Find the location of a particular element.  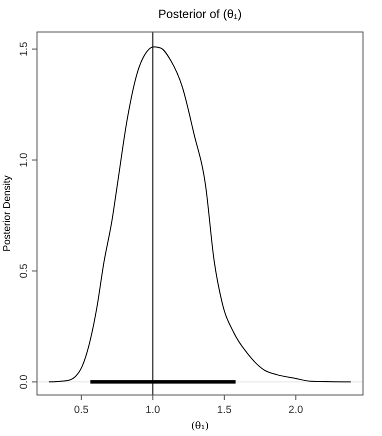

x-tick-label: 1.0 is located at coordinates (153, 410).